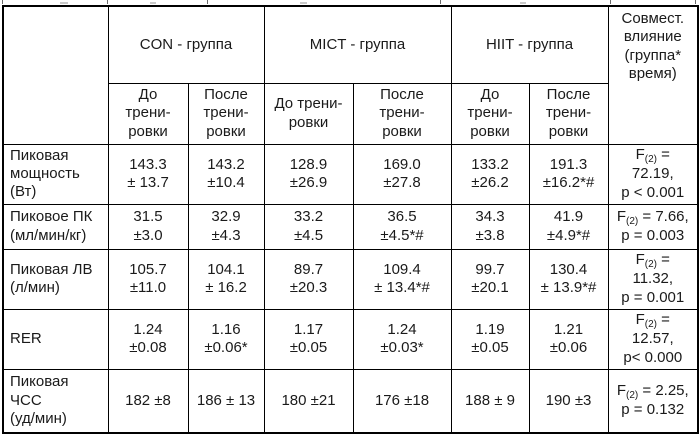 The image size is (700, 435). Describe the element at coordinates (148, 174) in the screenshot. I see `data-cell: 143.3 ± 13.7` at that location.